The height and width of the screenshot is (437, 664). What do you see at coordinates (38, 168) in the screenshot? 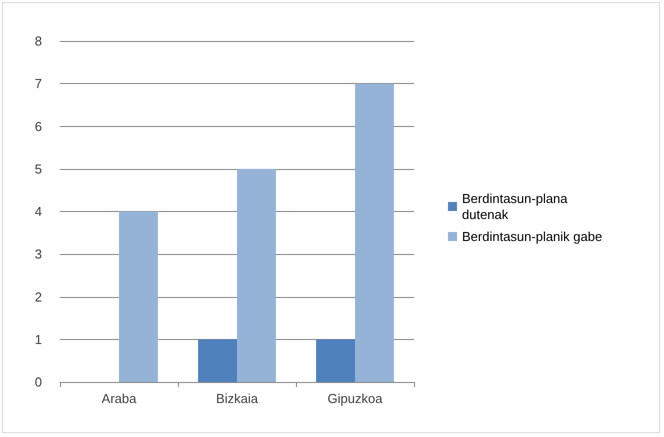
I see `y-tick-label: 5` at bounding box center [38, 168].